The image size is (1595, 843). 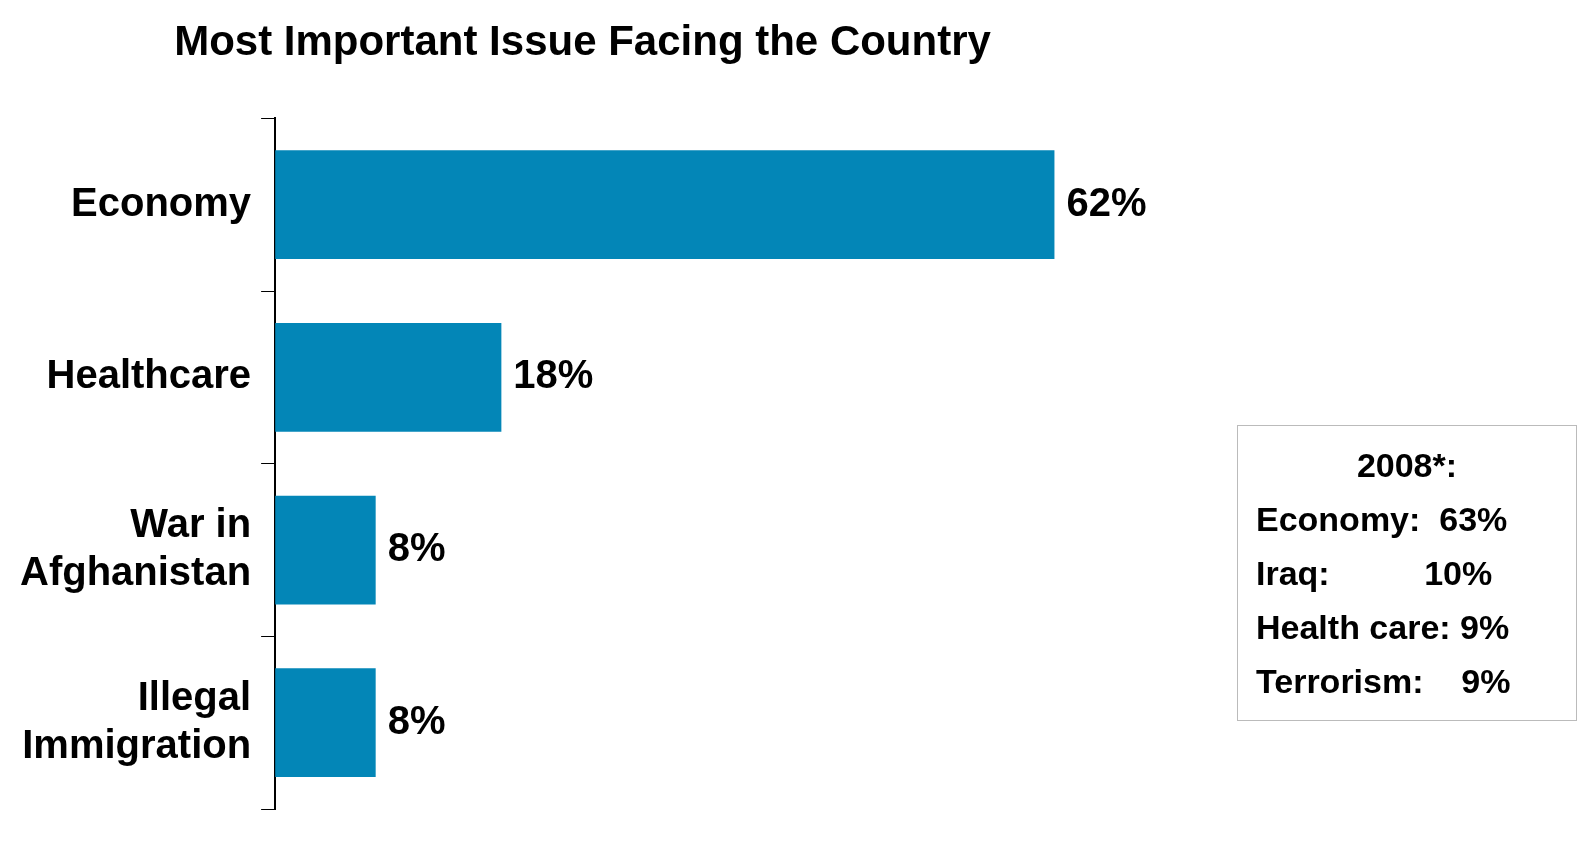 I want to click on text: Economy: 63%, so click(x=1382, y=519).